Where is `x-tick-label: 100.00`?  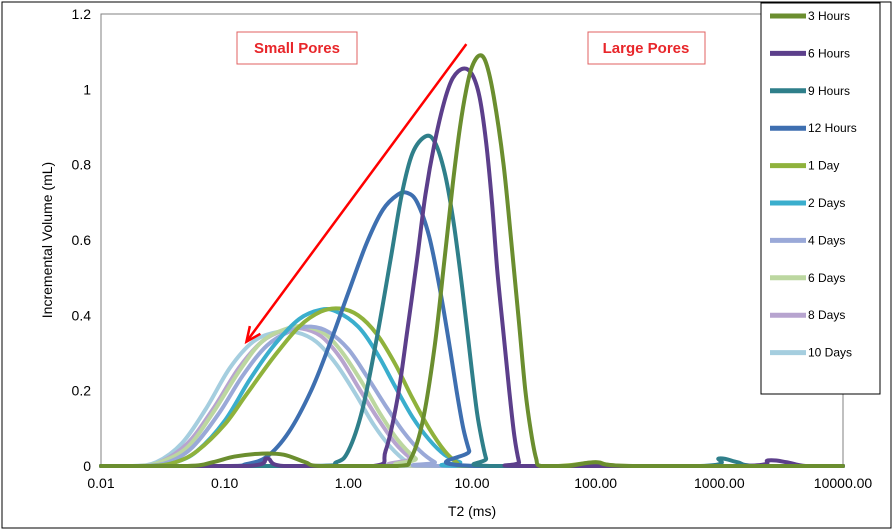 x-tick-label: 100.00 is located at coordinates (595, 483).